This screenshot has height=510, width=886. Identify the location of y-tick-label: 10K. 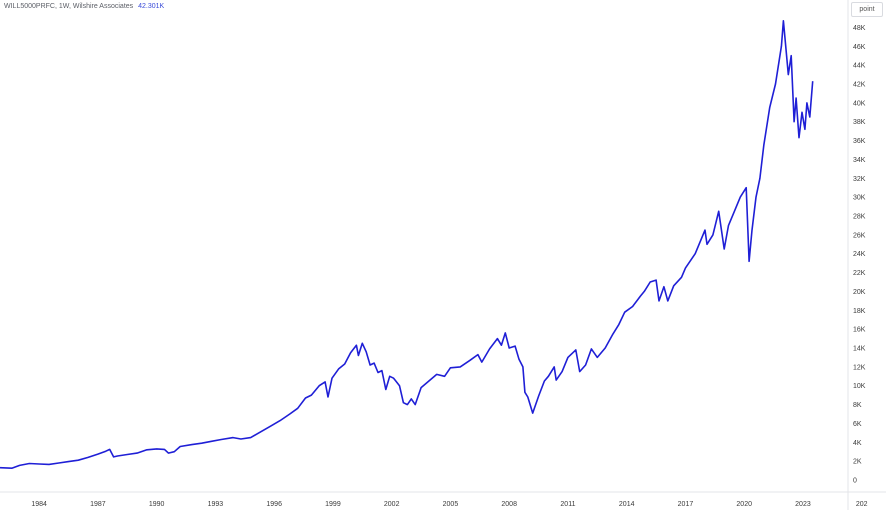
(859, 386).